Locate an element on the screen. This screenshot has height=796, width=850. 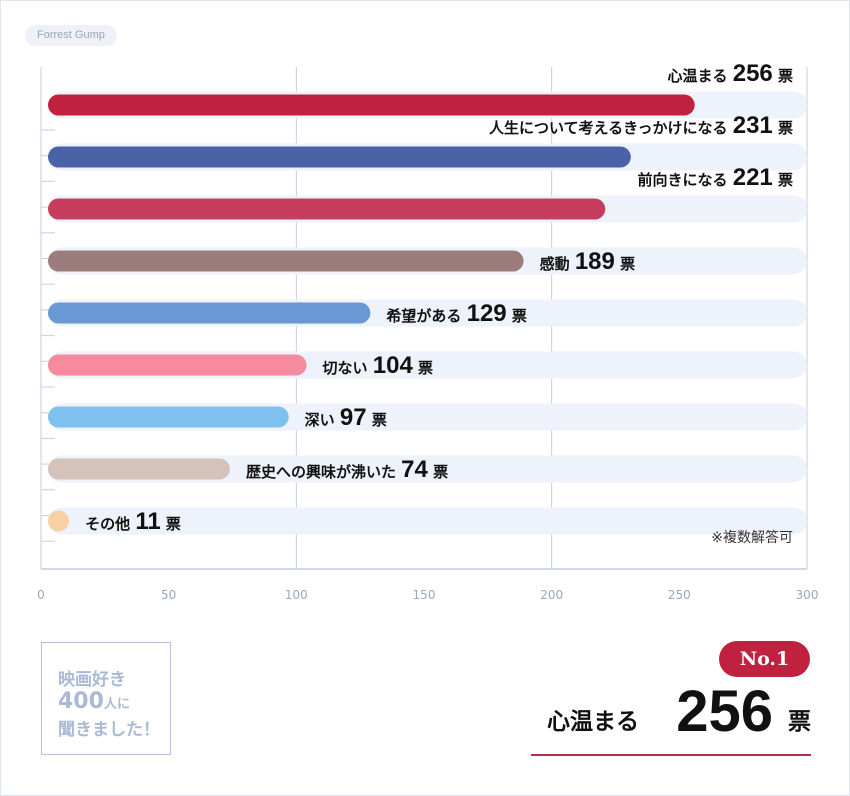
bar-label: 深い 97 票 is located at coordinates (346, 417).